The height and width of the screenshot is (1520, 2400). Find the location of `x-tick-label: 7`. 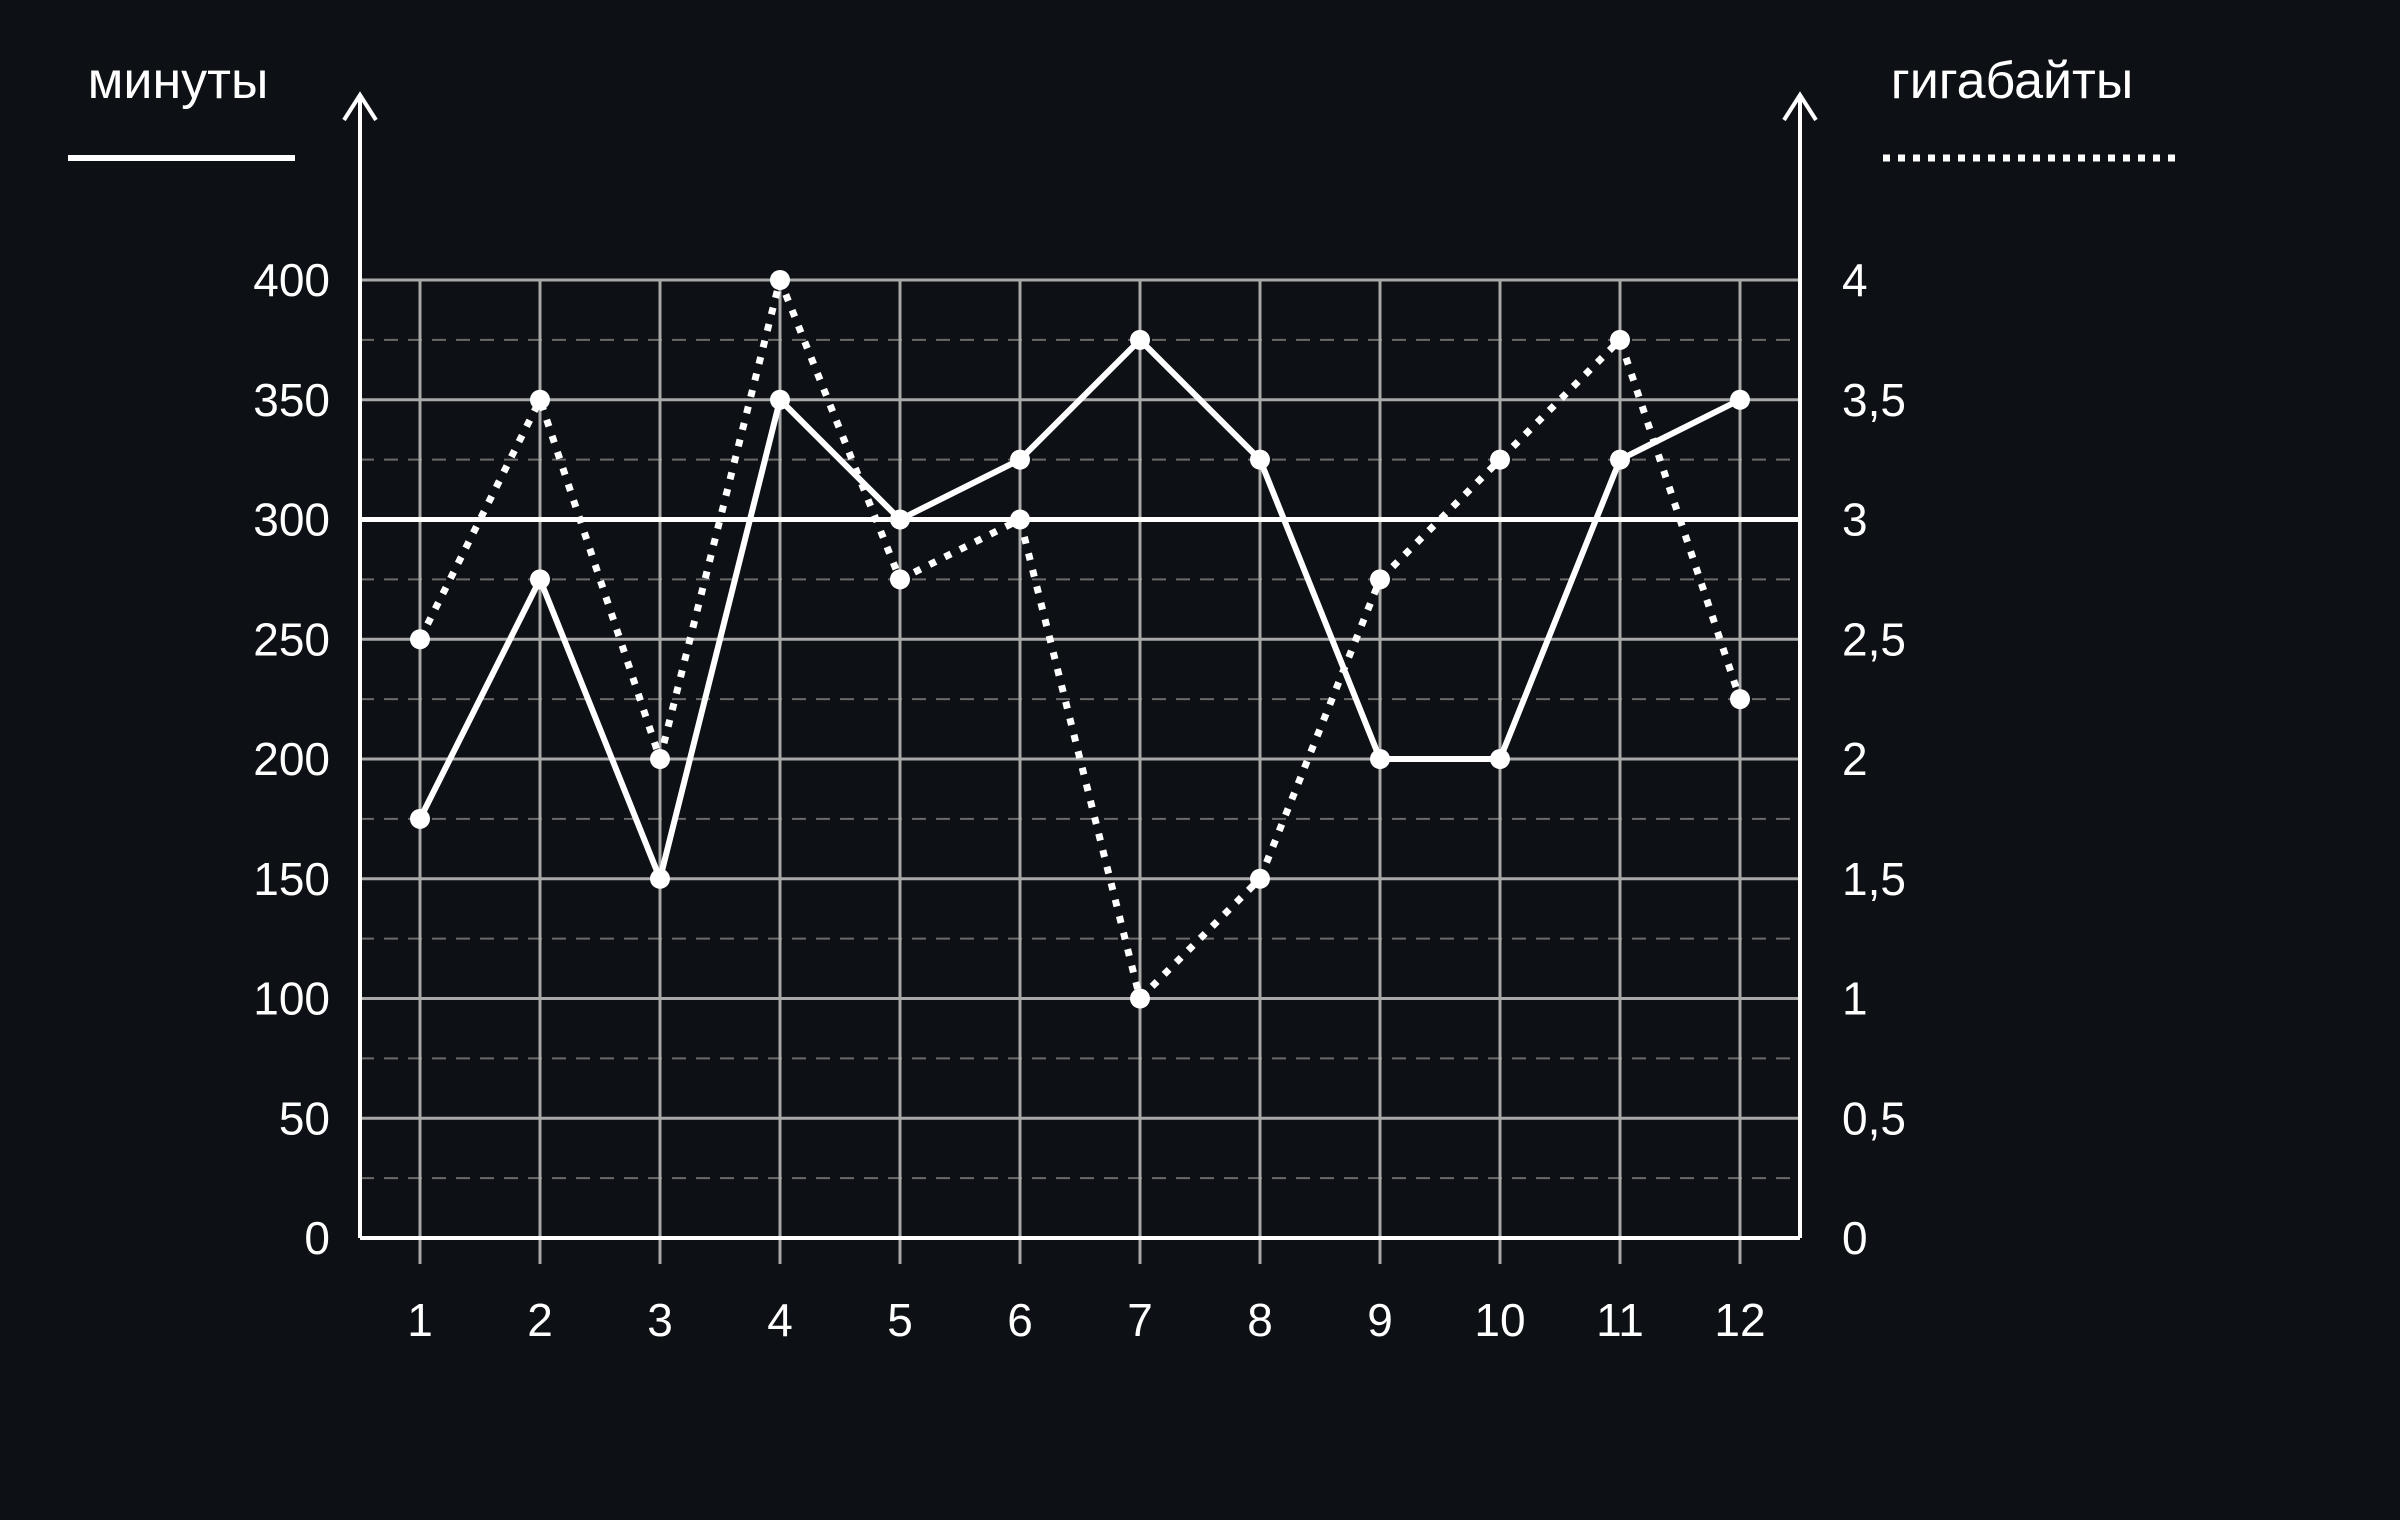

x-tick-label: 7 is located at coordinates (1140, 1320).